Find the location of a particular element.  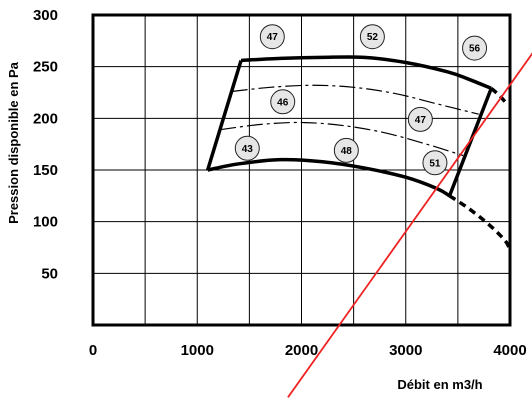

noise-marker-label: 56 is located at coordinates (475, 49).